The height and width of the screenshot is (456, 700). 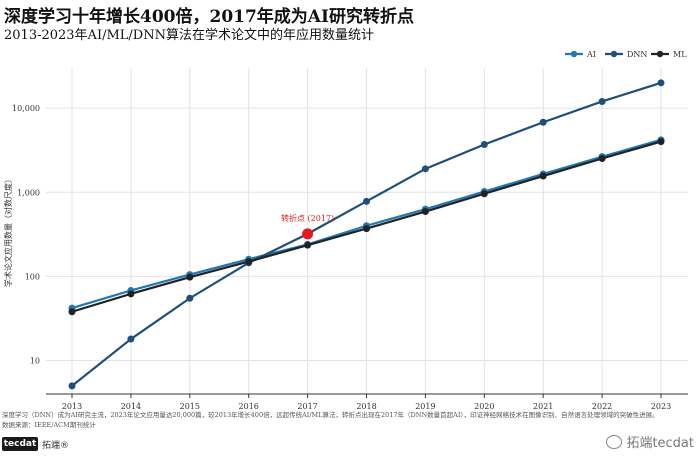 I want to click on x-tick-label: 2013, so click(x=72, y=406).